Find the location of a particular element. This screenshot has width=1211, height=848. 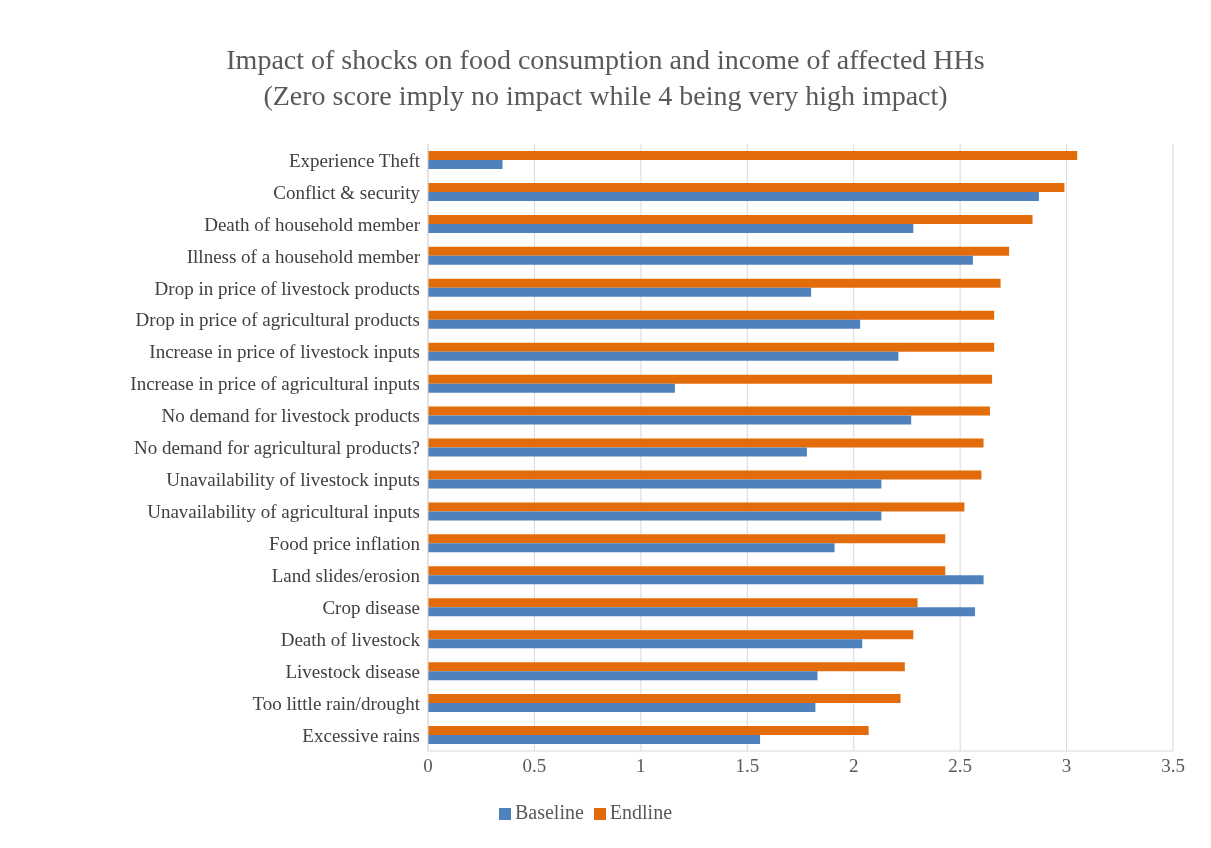

x-tick-label: 2.5 is located at coordinates (960, 766).